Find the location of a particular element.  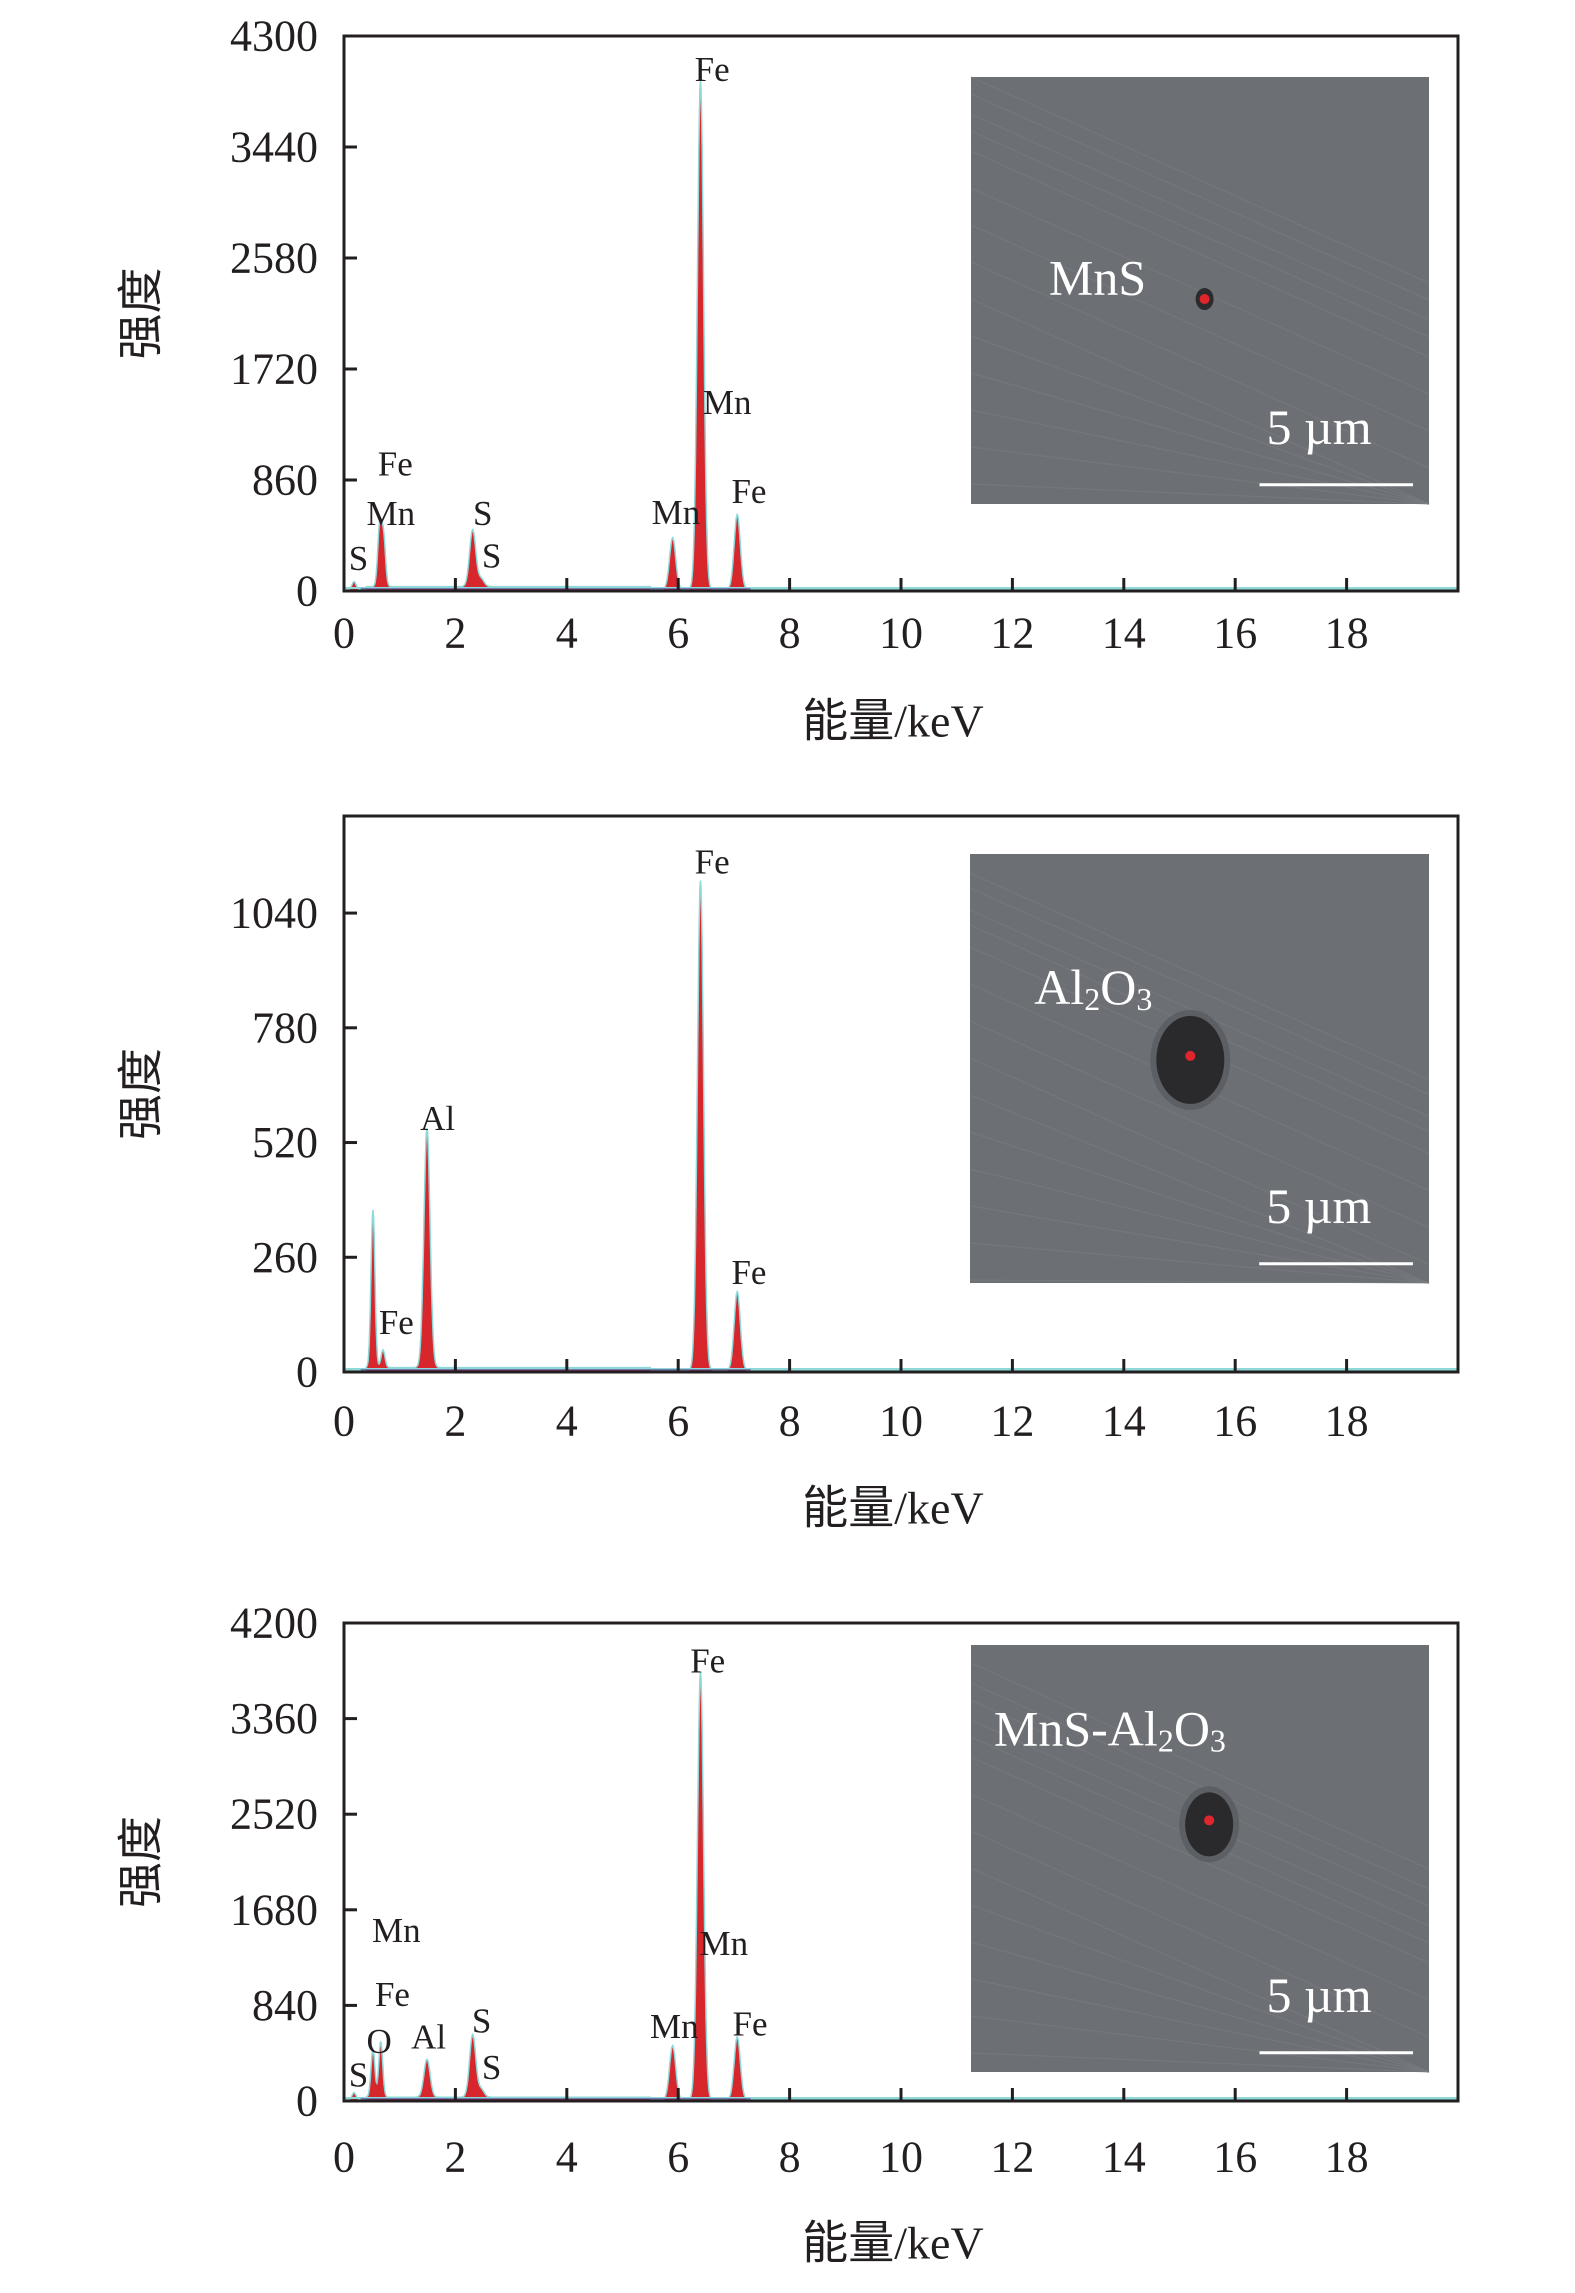

y-tick-label: 4200 is located at coordinates (274, 1623).